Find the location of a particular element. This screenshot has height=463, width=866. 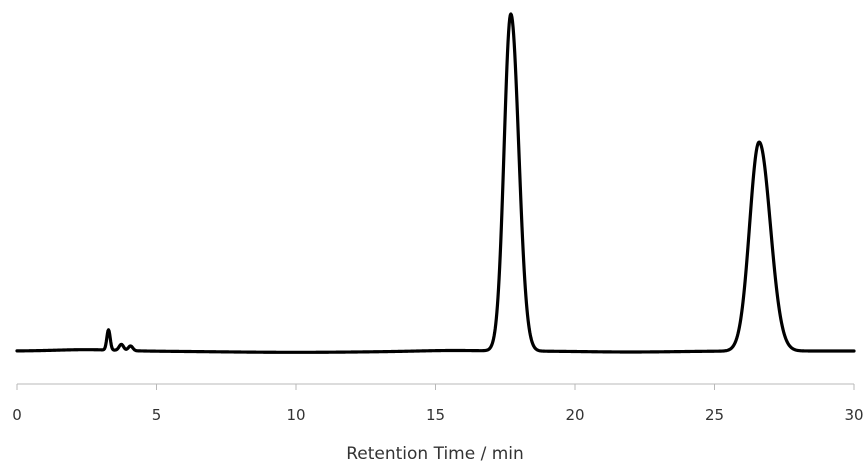

x-axis-title: Retention Time / min is located at coordinates (435, 453).